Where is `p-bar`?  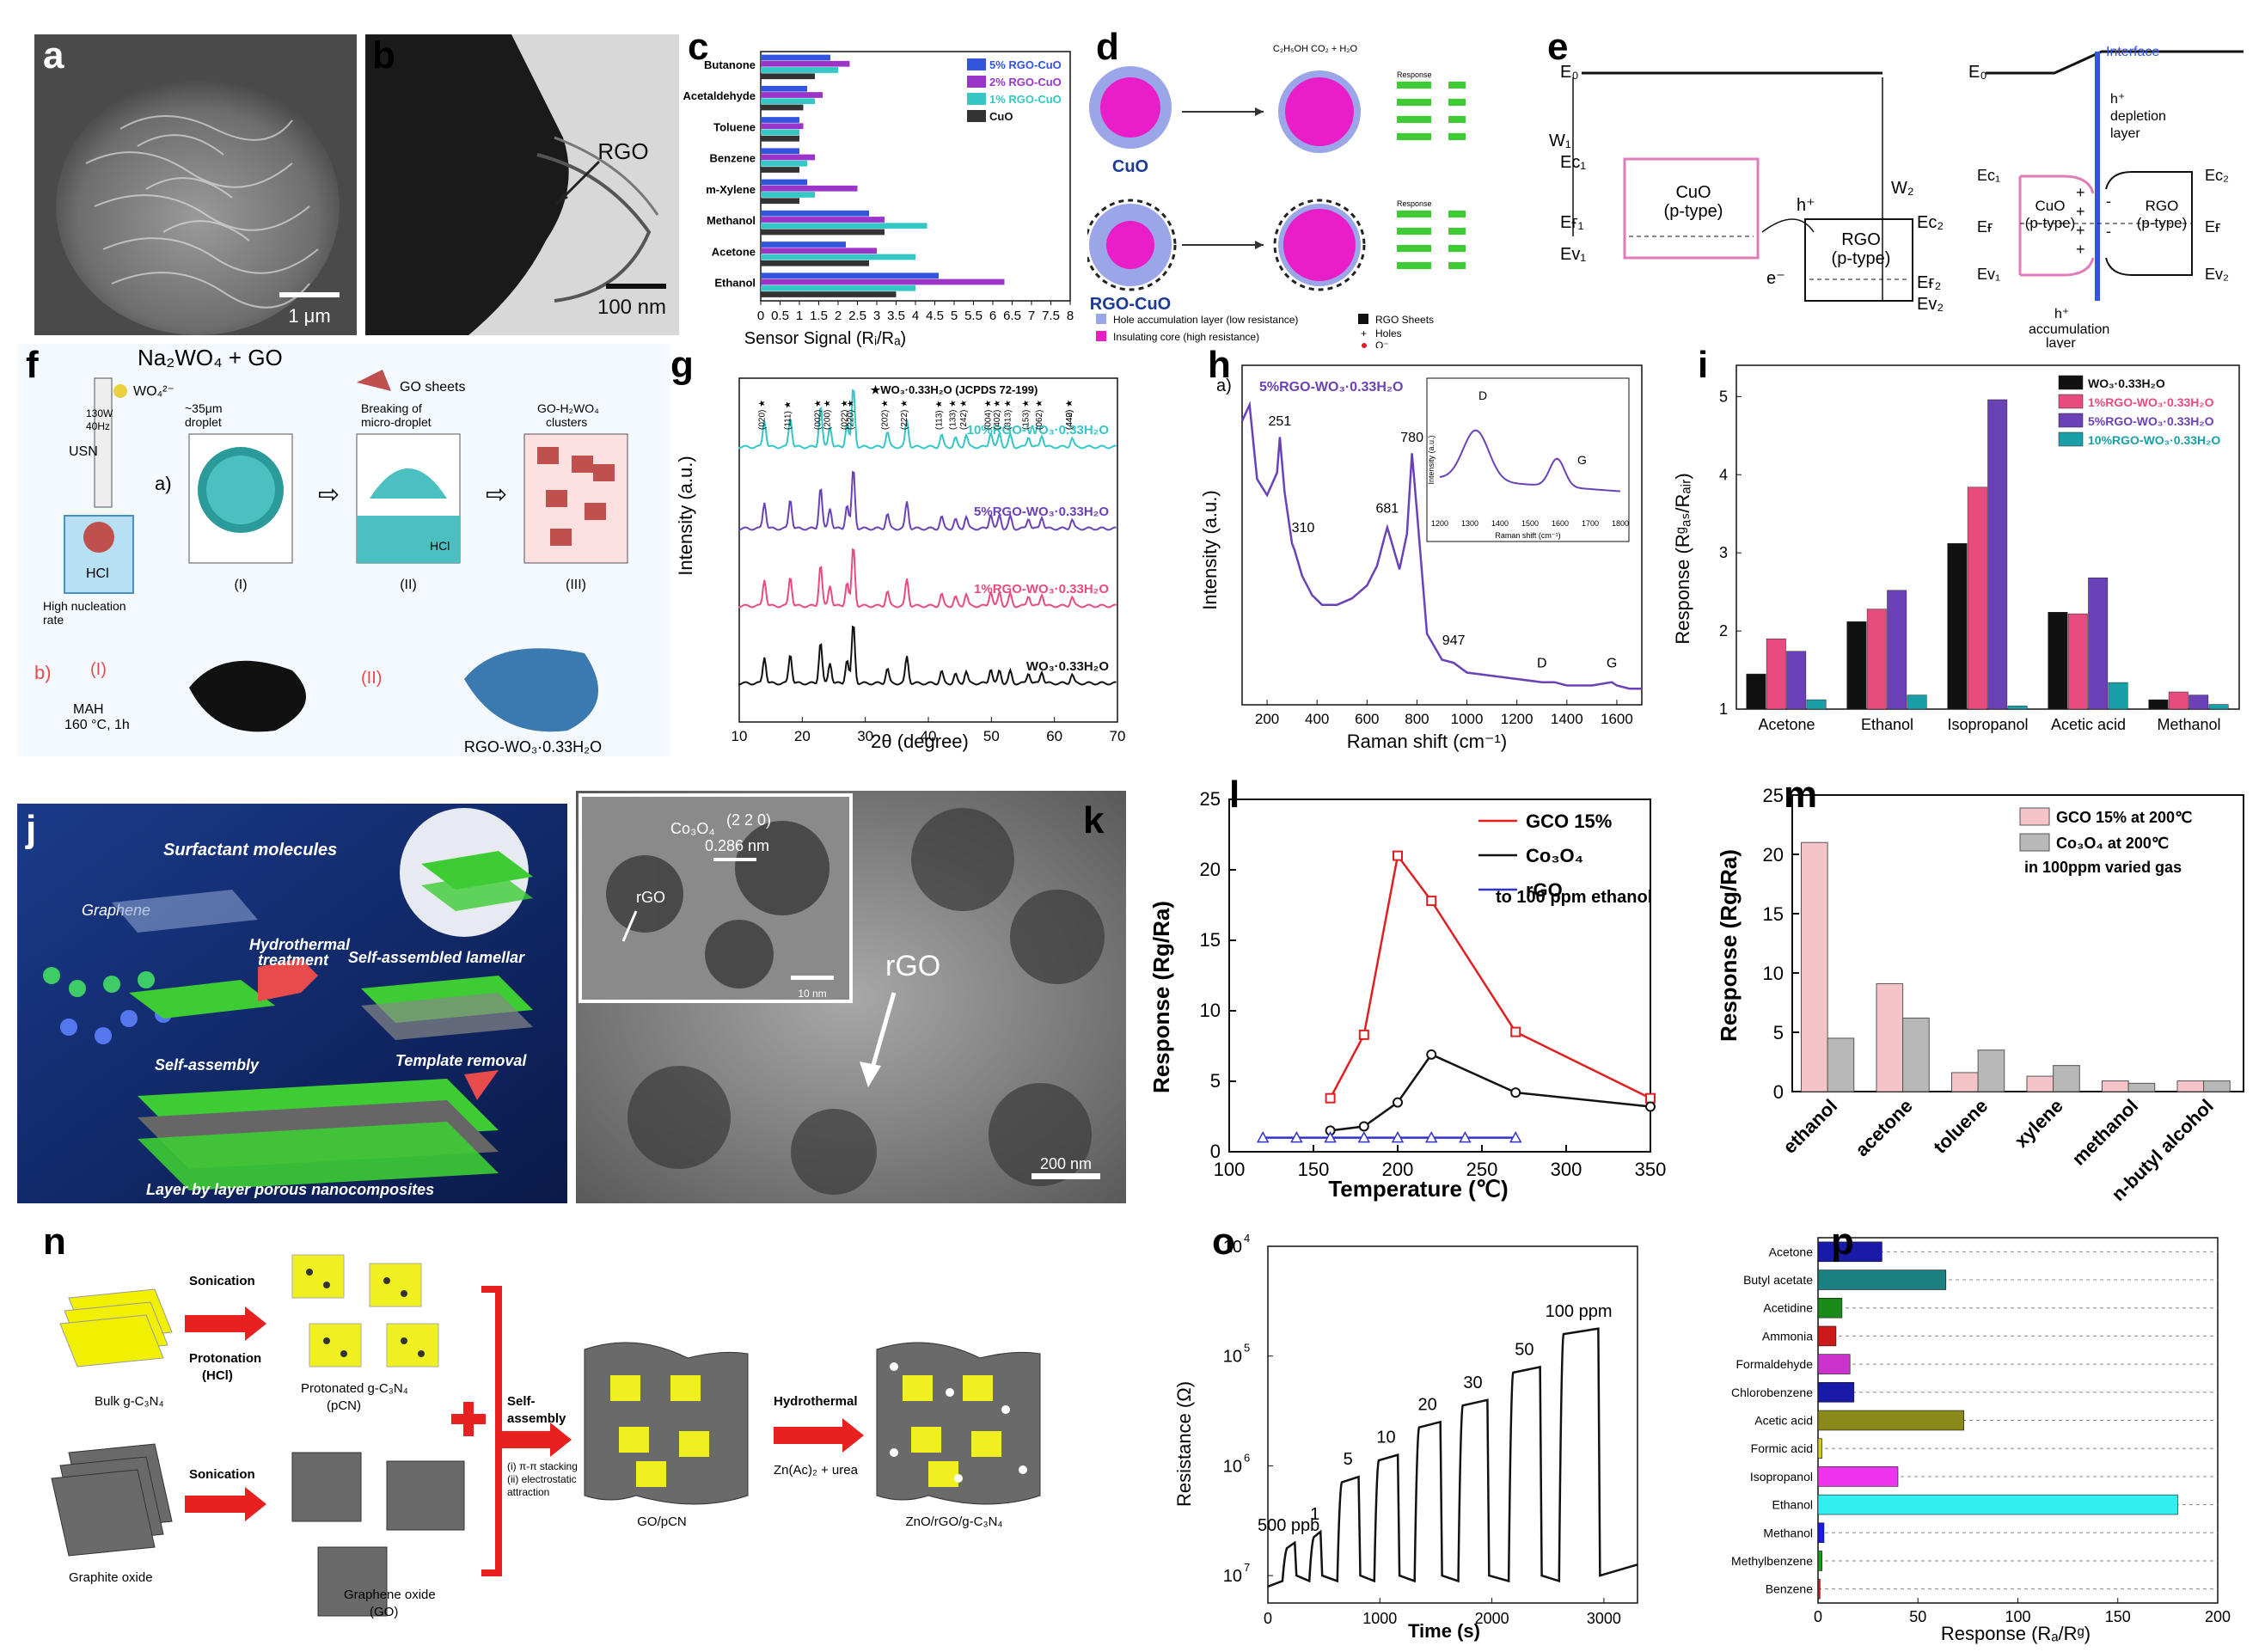
p-bar is located at coordinates (1819, 1561).